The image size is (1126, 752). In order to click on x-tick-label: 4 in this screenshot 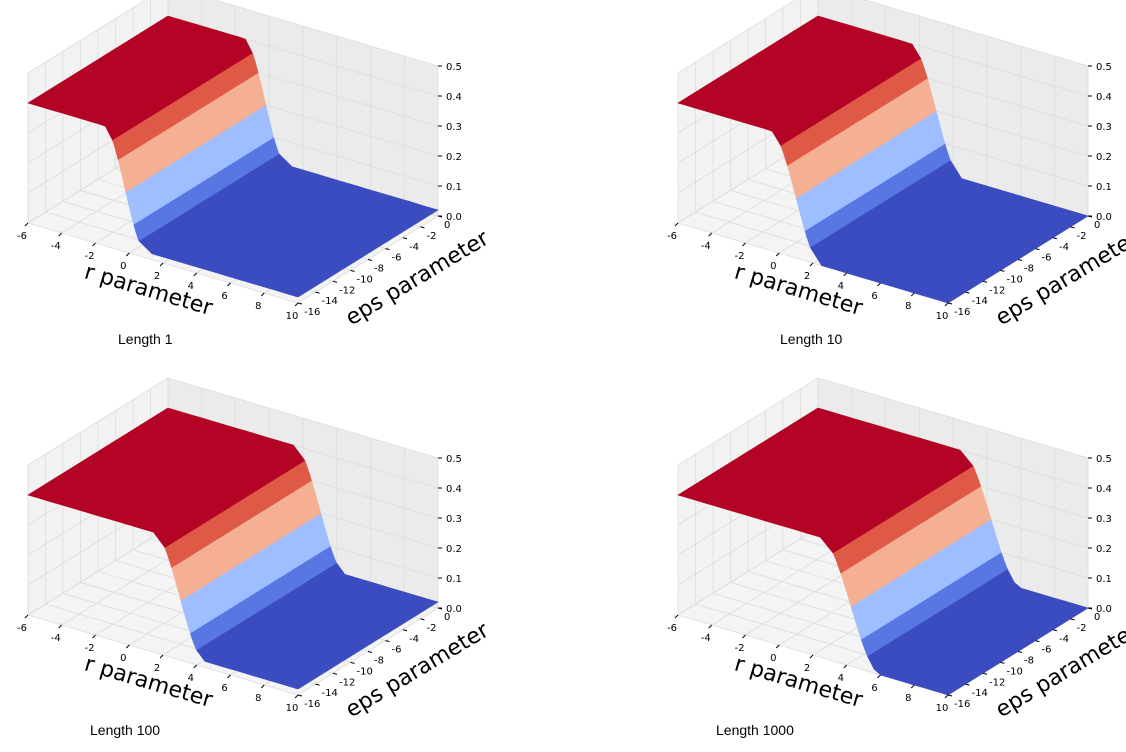, I will do `click(191, 678)`.